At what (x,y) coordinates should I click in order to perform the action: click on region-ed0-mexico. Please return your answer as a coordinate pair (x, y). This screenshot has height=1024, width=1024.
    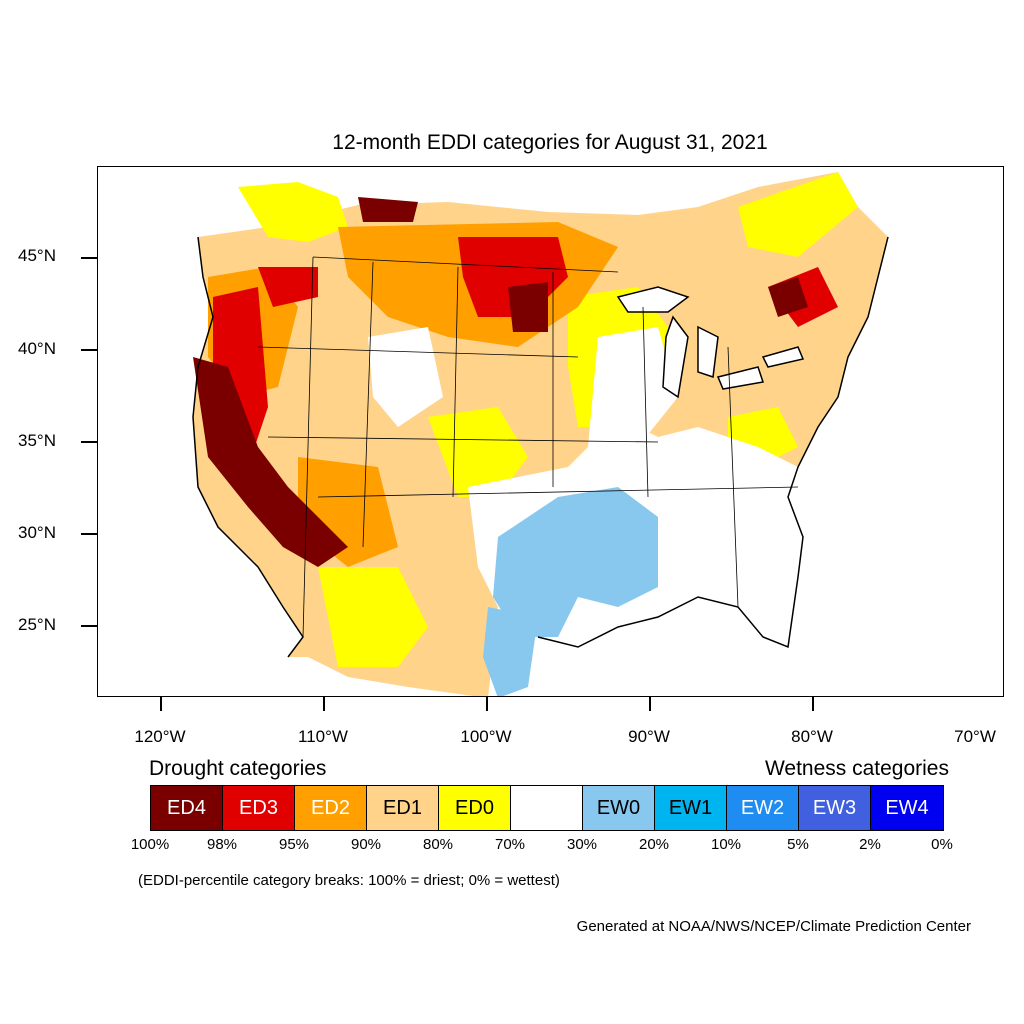
    Looking at the image, I should click on (373, 617).